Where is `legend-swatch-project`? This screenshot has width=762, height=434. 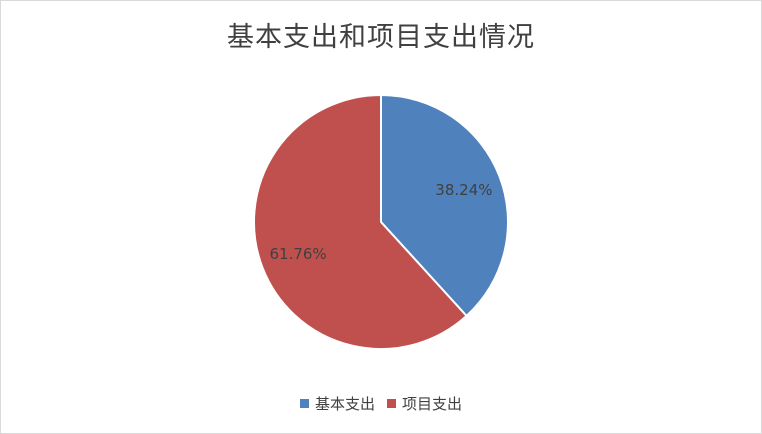 legend-swatch-project is located at coordinates (391, 403).